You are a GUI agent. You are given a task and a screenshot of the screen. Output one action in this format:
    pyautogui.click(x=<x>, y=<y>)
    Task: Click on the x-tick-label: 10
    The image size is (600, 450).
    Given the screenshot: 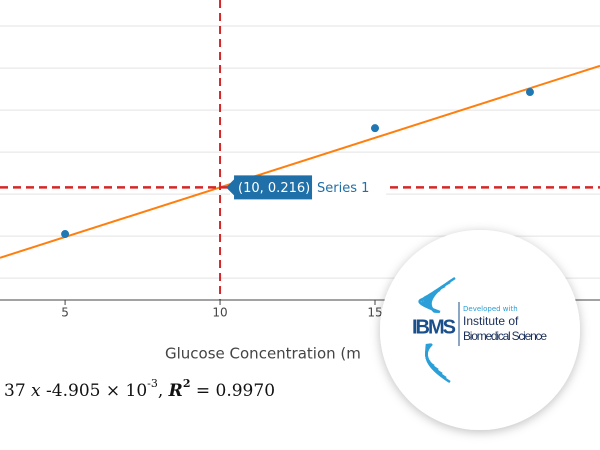 What is the action you would take?
    pyautogui.click(x=219, y=313)
    